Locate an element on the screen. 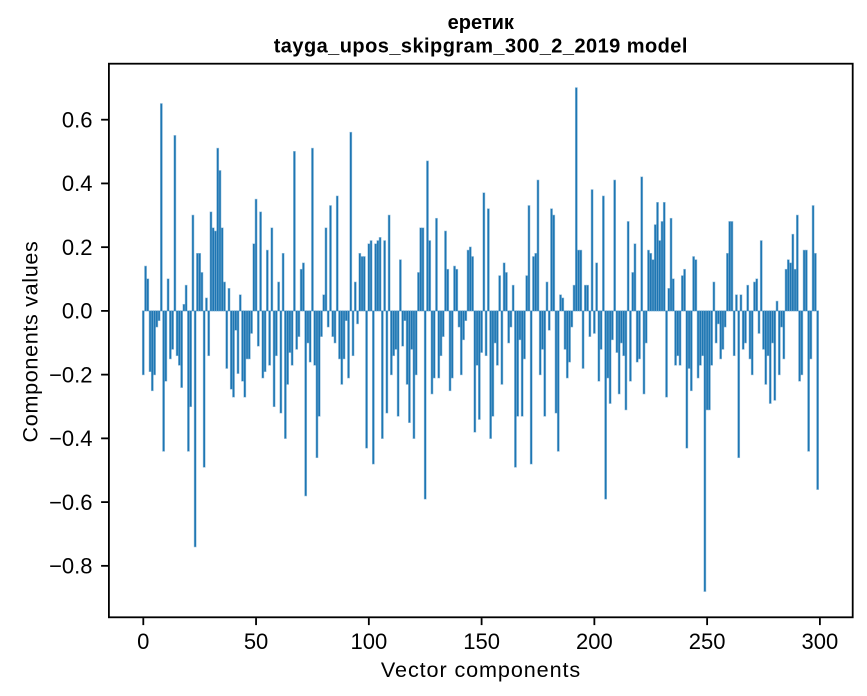 This screenshot has width=867, height=696. svg-text: 200 is located at coordinates (594, 641).